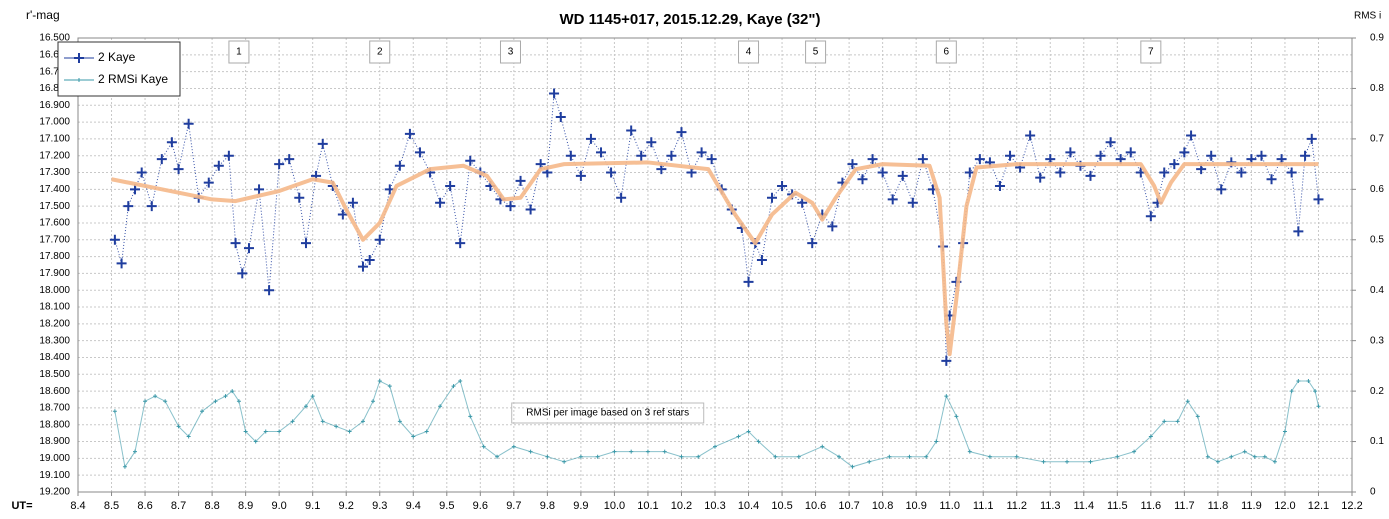 The height and width of the screenshot is (519, 1389). I want to click on y-tick-label: 17.700, so click(54, 239).